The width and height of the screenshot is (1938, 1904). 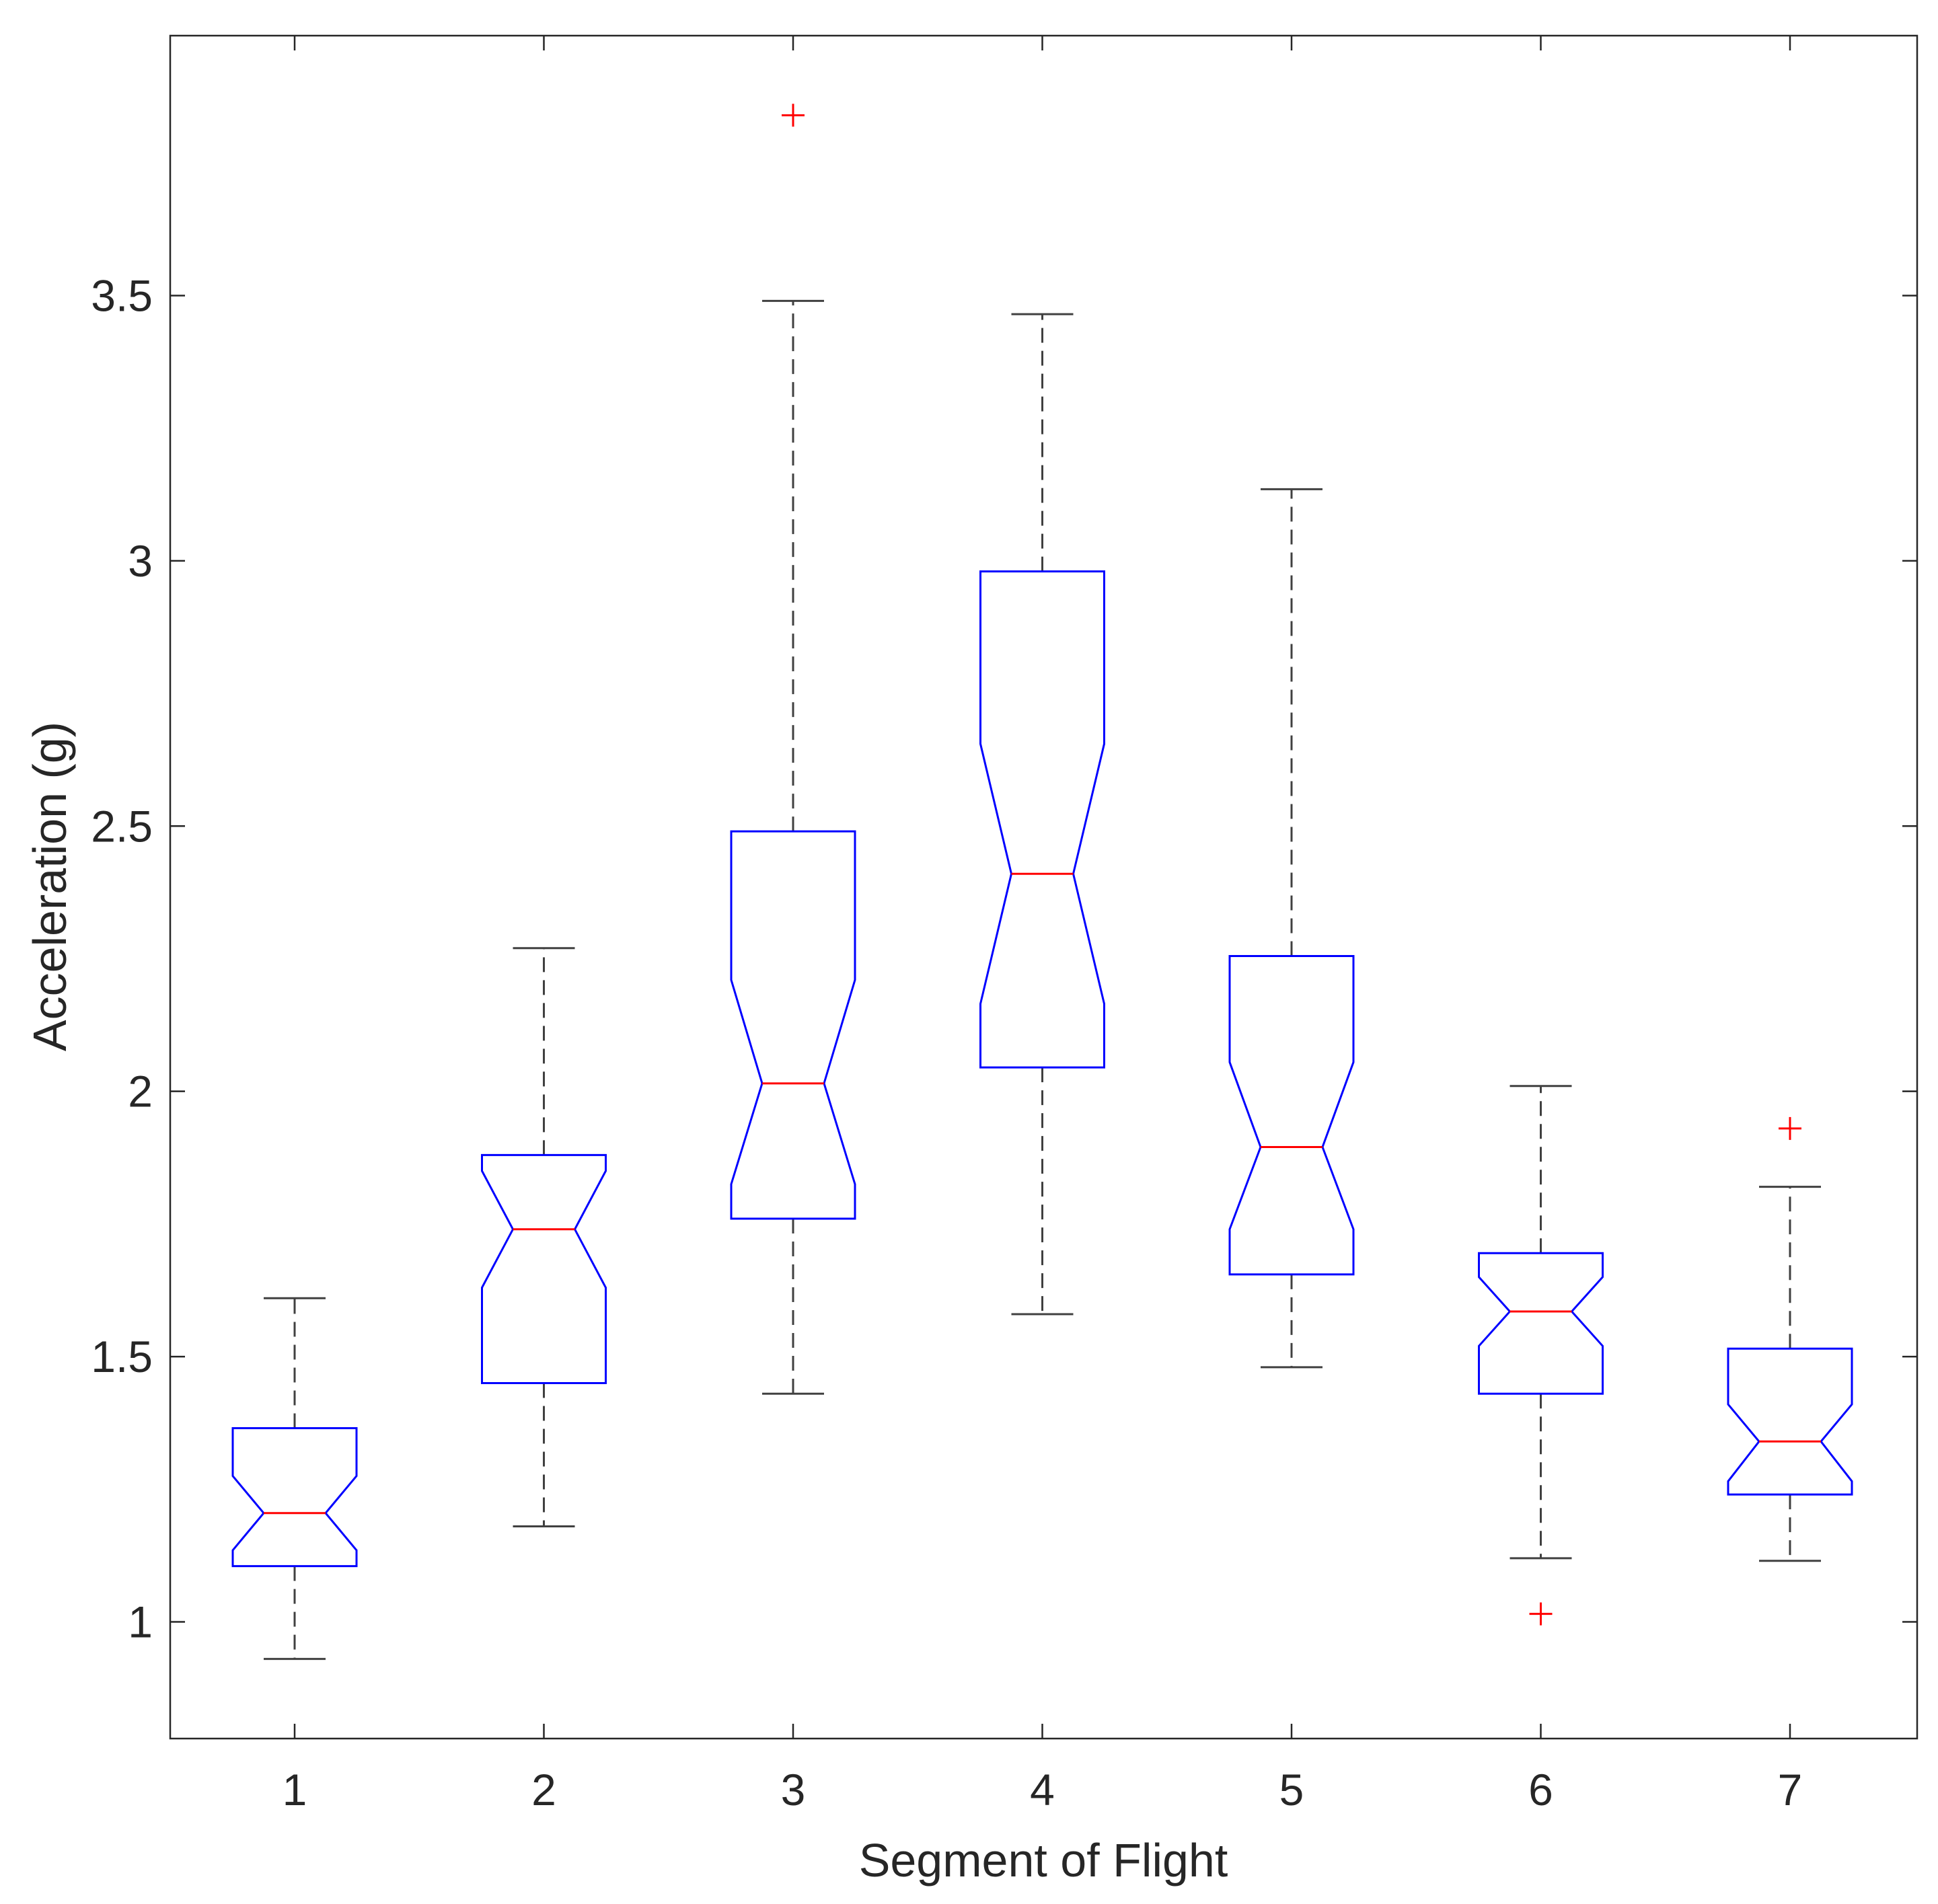 What do you see at coordinates (122, 296) in the screenshot?
I see `y-tick-label: 3.5` at bounding box center [122, 296].